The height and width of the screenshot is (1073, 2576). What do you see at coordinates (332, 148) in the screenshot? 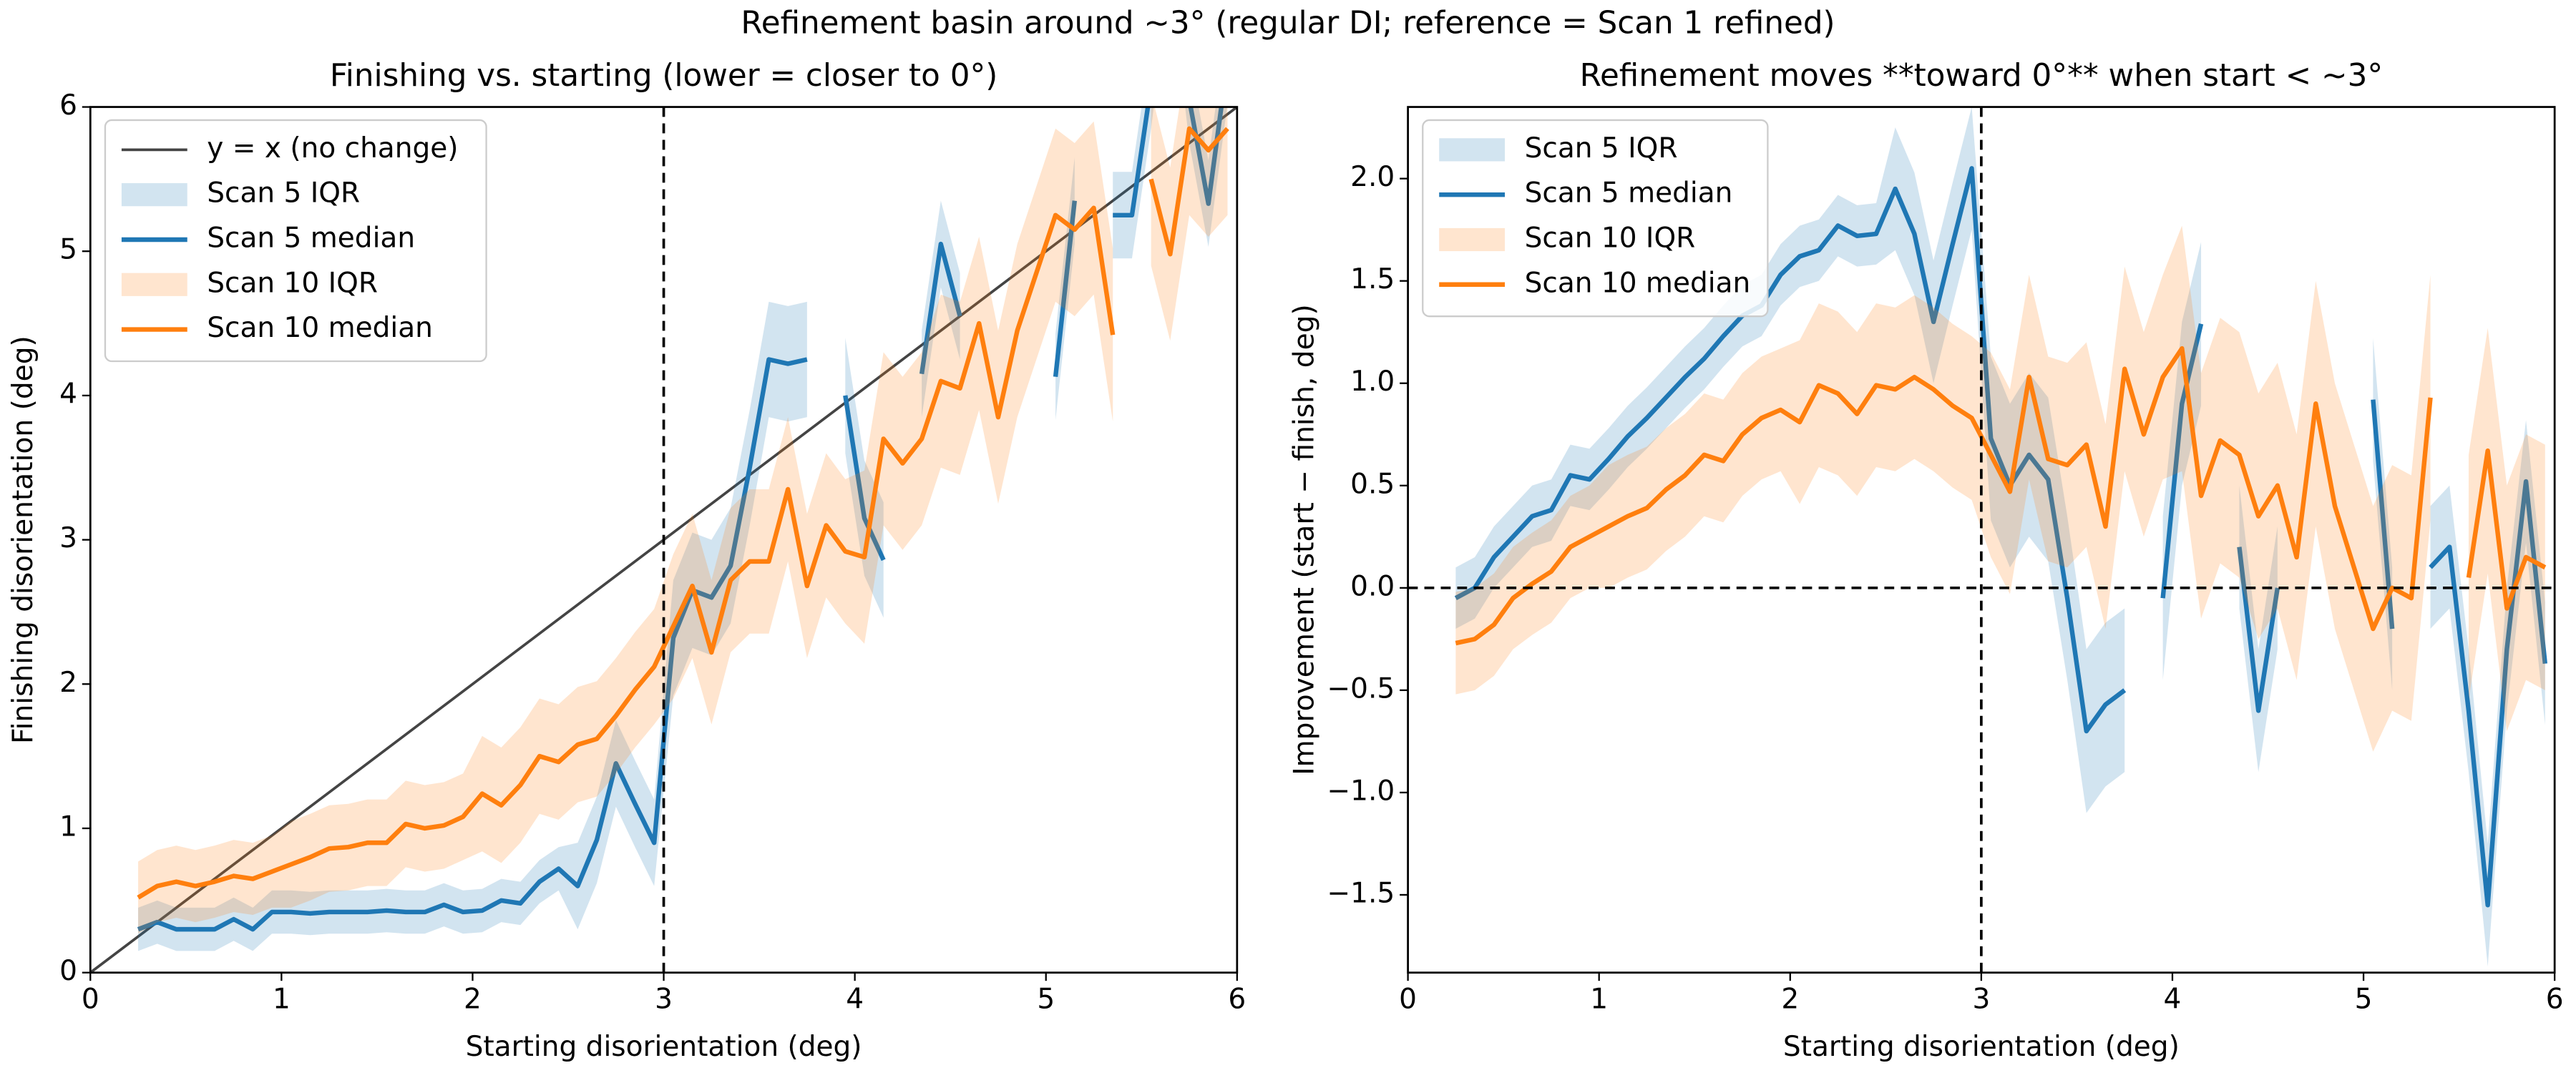
I see `legend-label: y = x (no change)` at bounding box center [332, 148].